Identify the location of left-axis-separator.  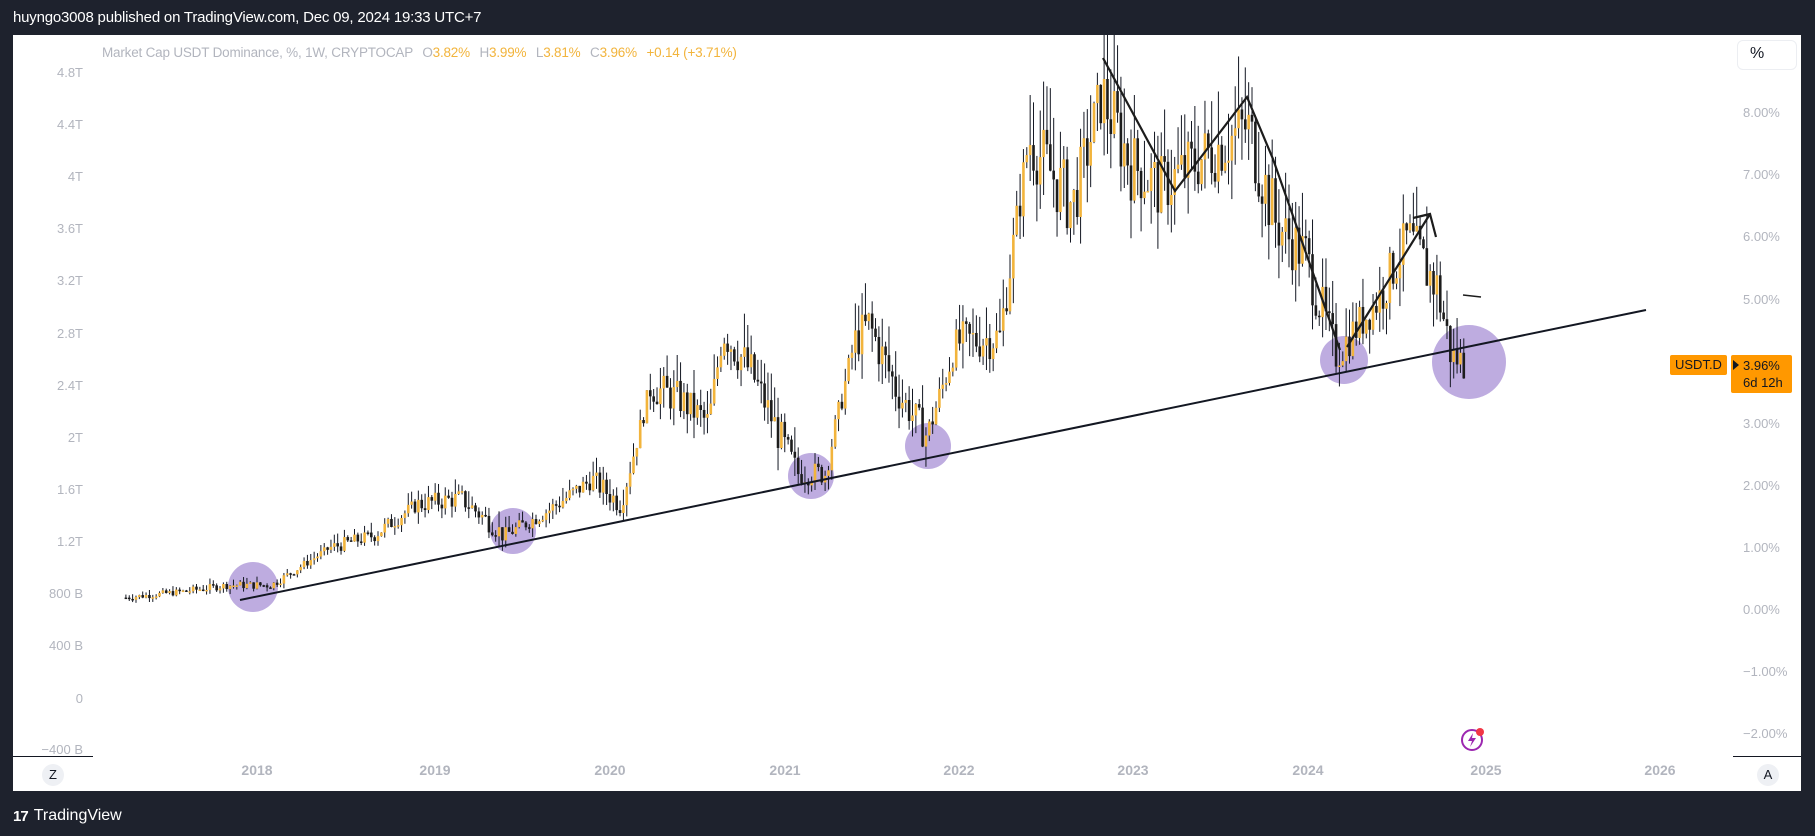
(53, 756).